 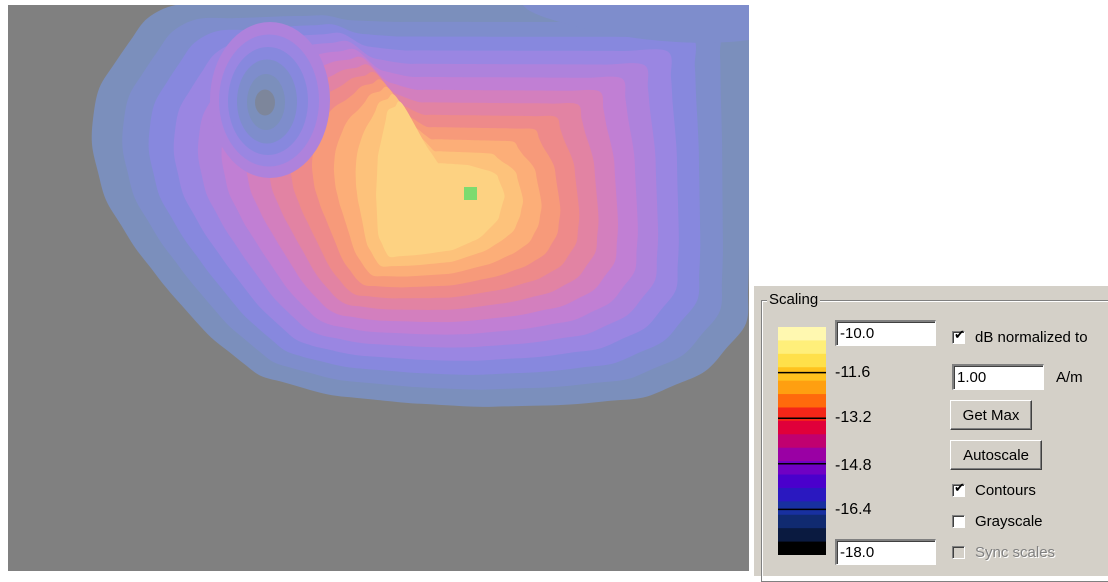 I want to click on contours-checkbox-row: ✔ Contours, so click(x=994, y=490).